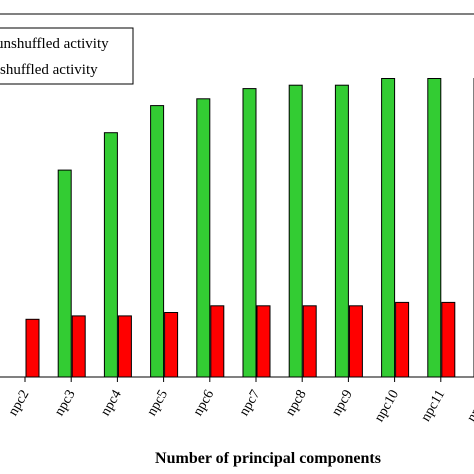 This screenshot has height=474, width=474. I want to click on bar-unshuffled-npc4, so click(110, 255).